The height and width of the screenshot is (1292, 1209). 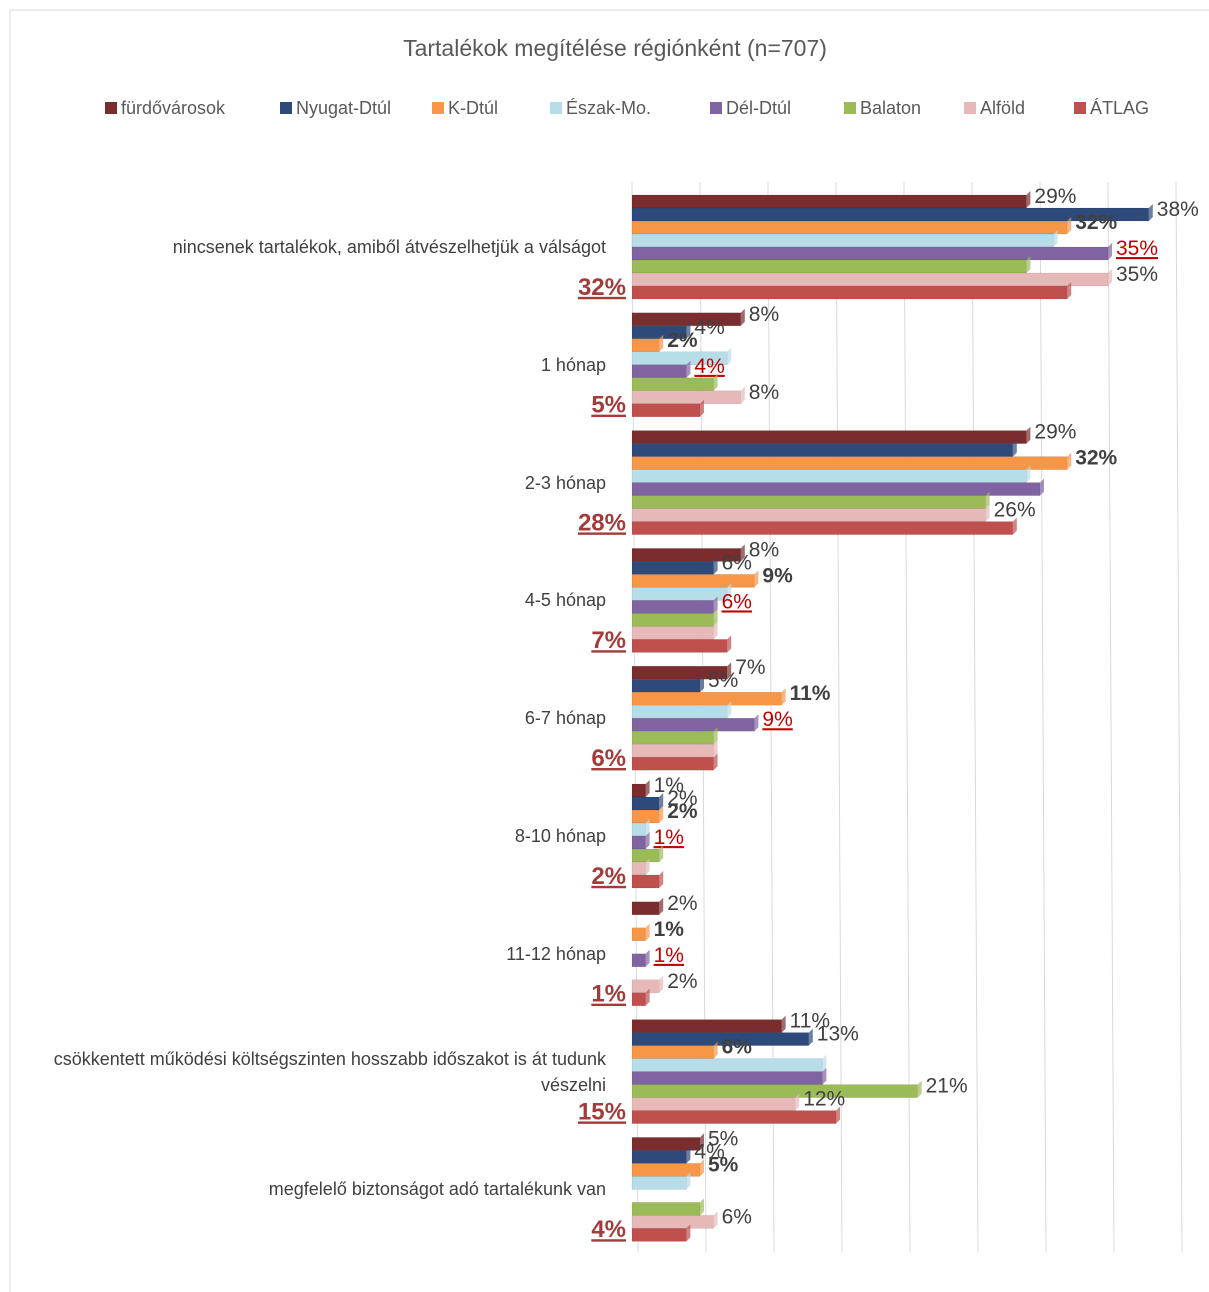 I want to click on category-label: 8-10 hónap, so click(x=560, y=836).